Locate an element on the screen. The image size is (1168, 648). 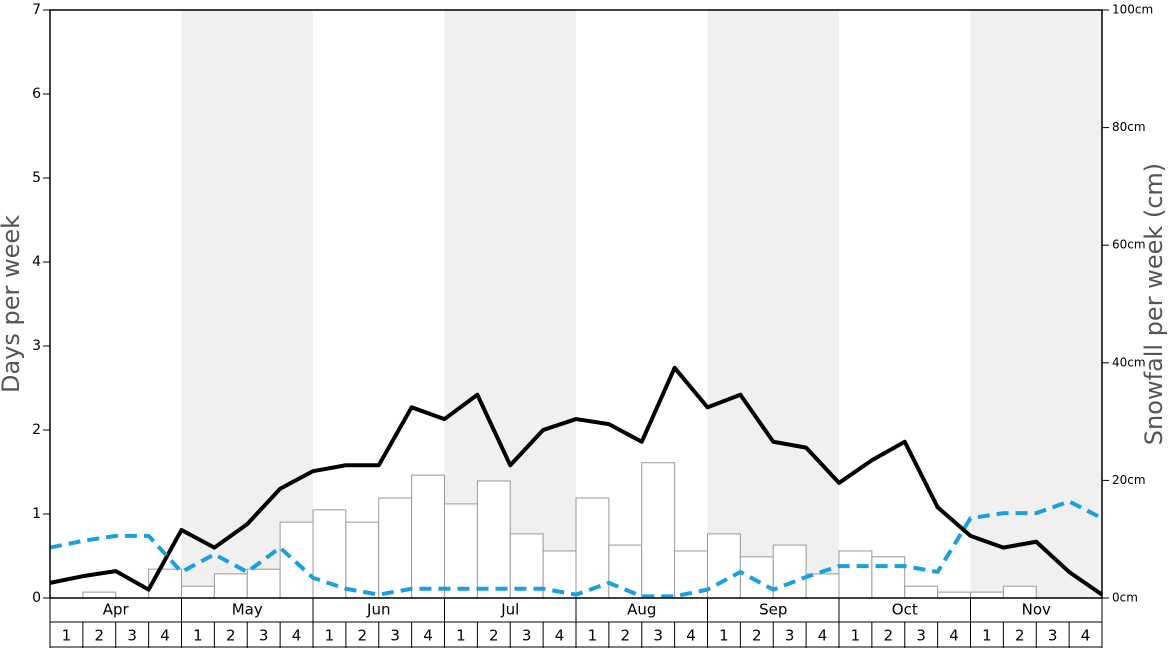
y-tick-label: 0 is located at coordinates (36, 598).